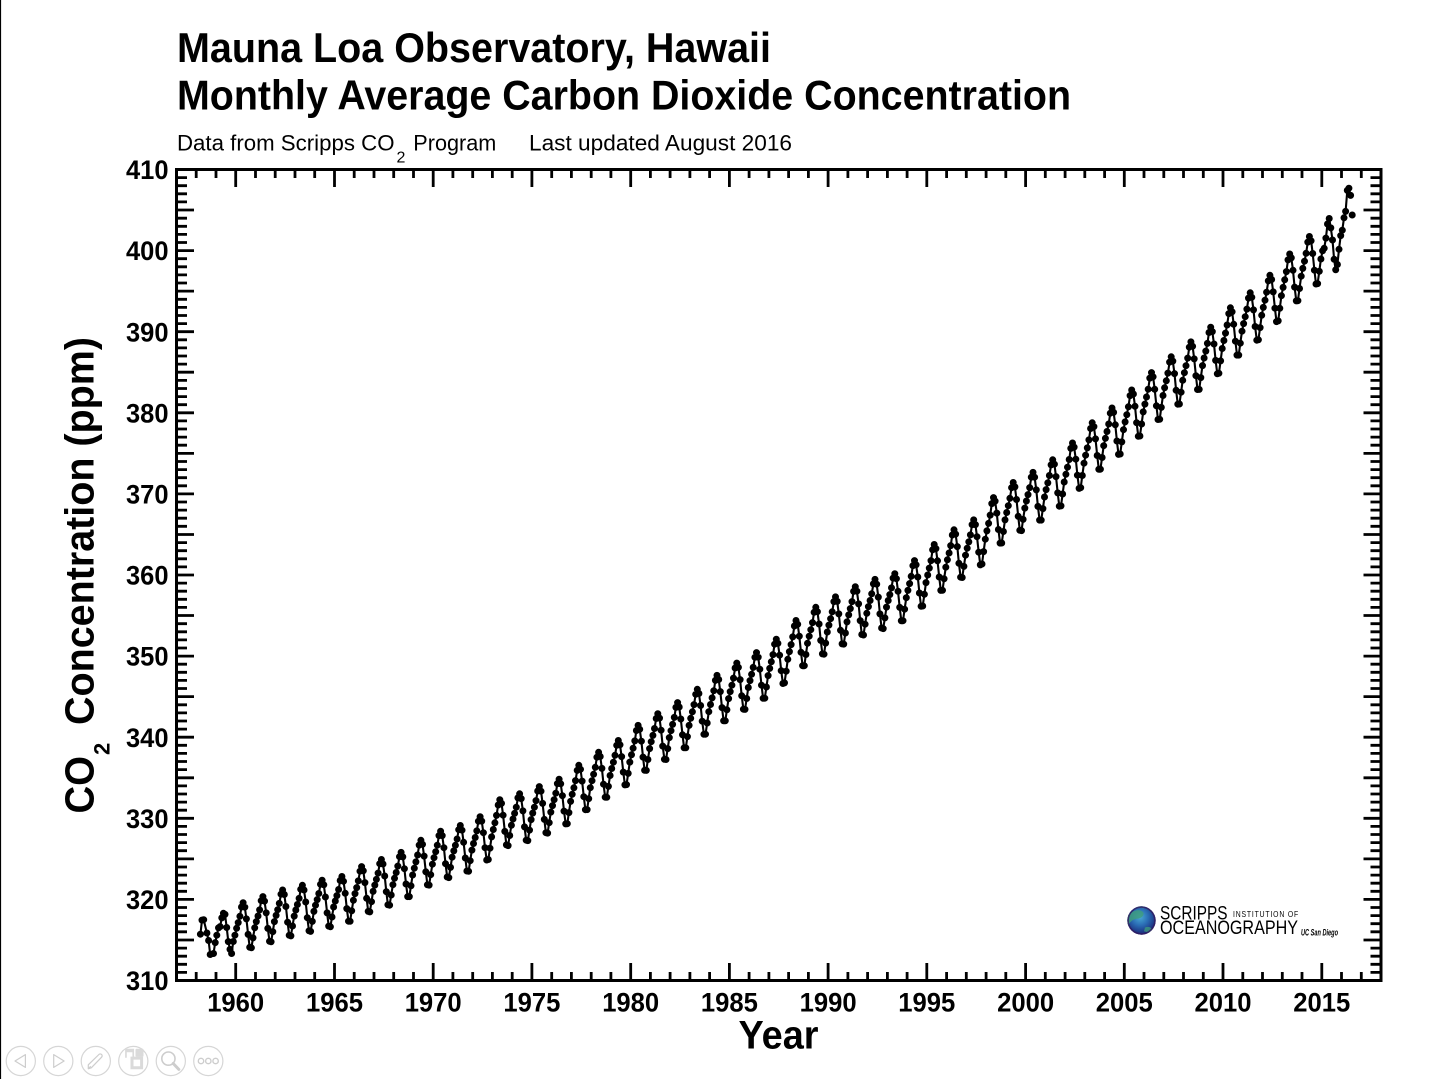 The height and width of the screenshot is (1079, 1439). What do you see at coordinates (1266, 914) in the screenshot?
I see `svg-text: INSTITUTION OF` at bounding box center [1266, 914].